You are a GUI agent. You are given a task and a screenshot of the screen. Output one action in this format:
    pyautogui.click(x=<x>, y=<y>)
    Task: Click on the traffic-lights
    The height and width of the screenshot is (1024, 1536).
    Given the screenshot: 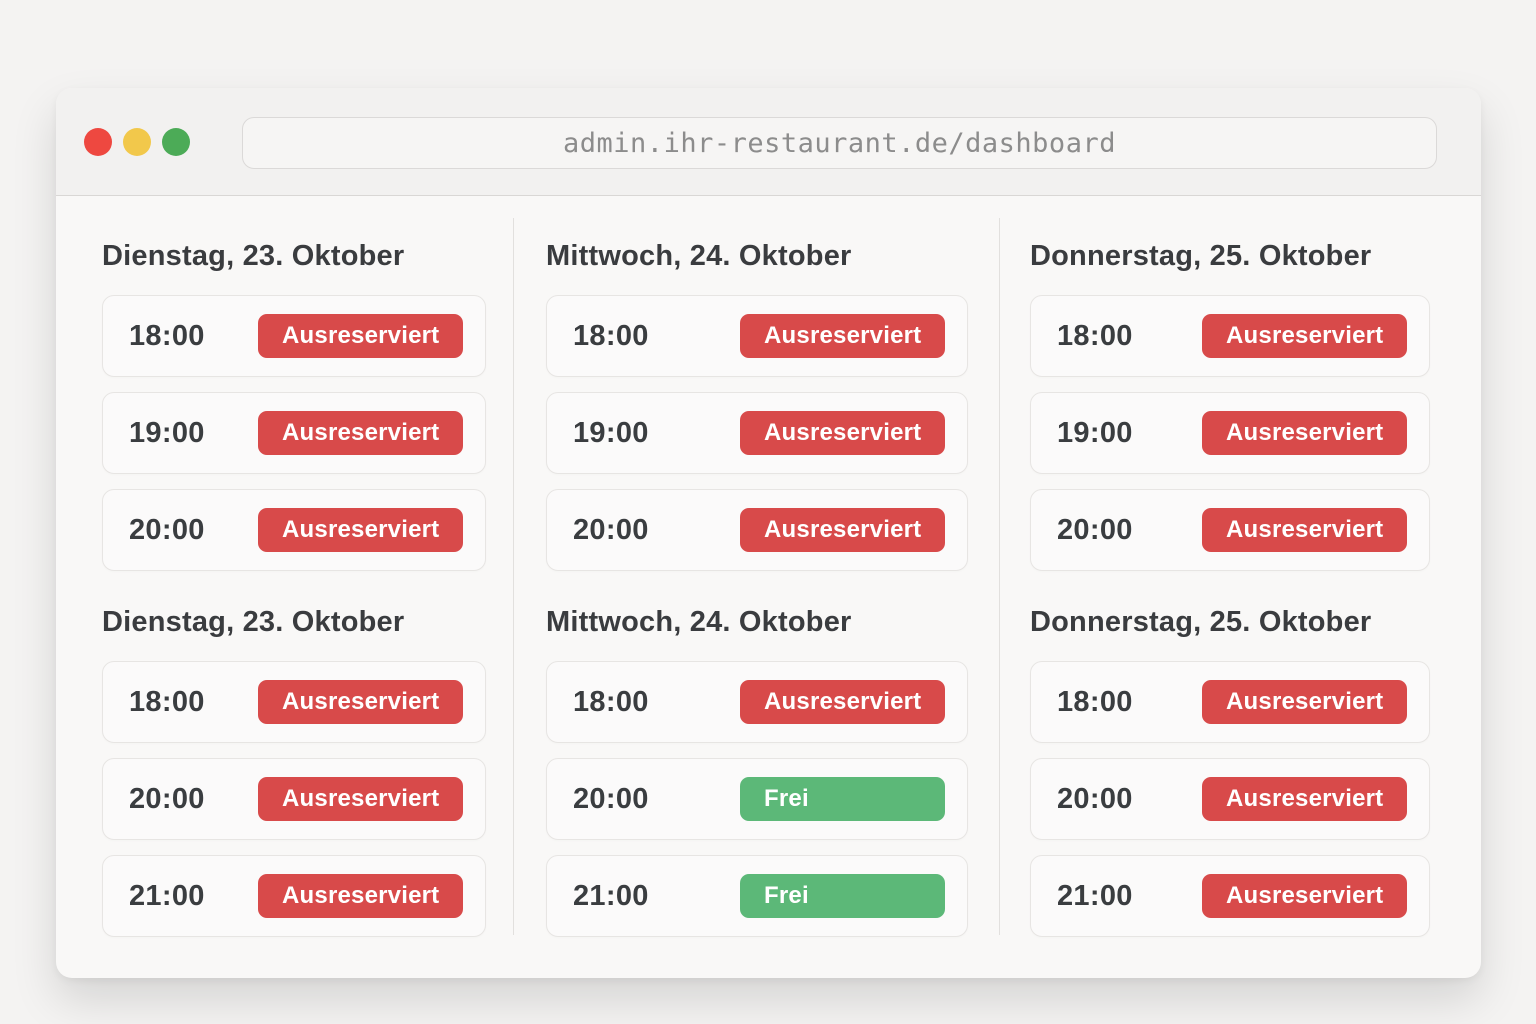 What is the action you would take?
    pyautogui.click(x=137, y=141)
    